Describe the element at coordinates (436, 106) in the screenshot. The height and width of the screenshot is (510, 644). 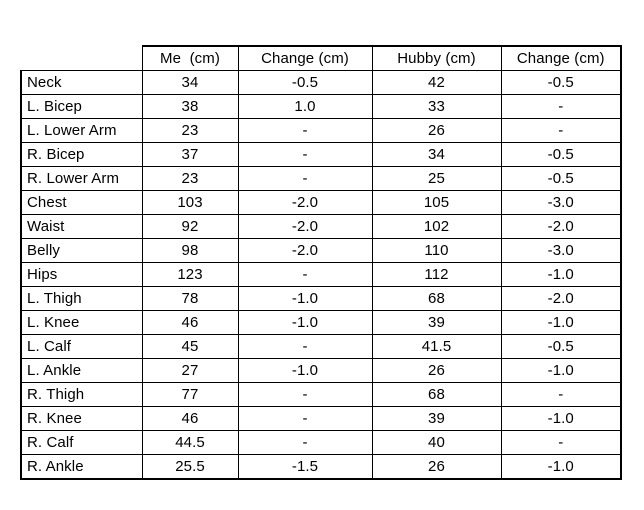
I see `hubby-value: 33` at that location.